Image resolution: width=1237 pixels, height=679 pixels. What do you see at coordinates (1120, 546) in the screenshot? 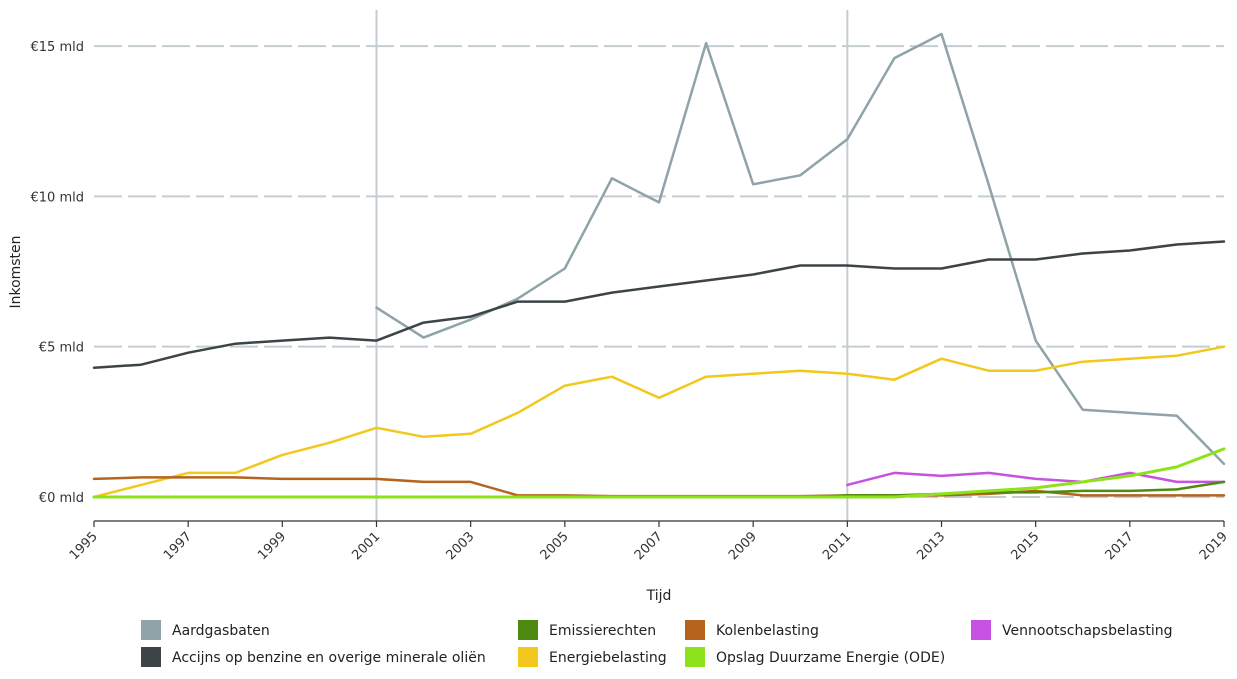
I see `x-tick-label: 2017` at bounding box center [1120, 546].